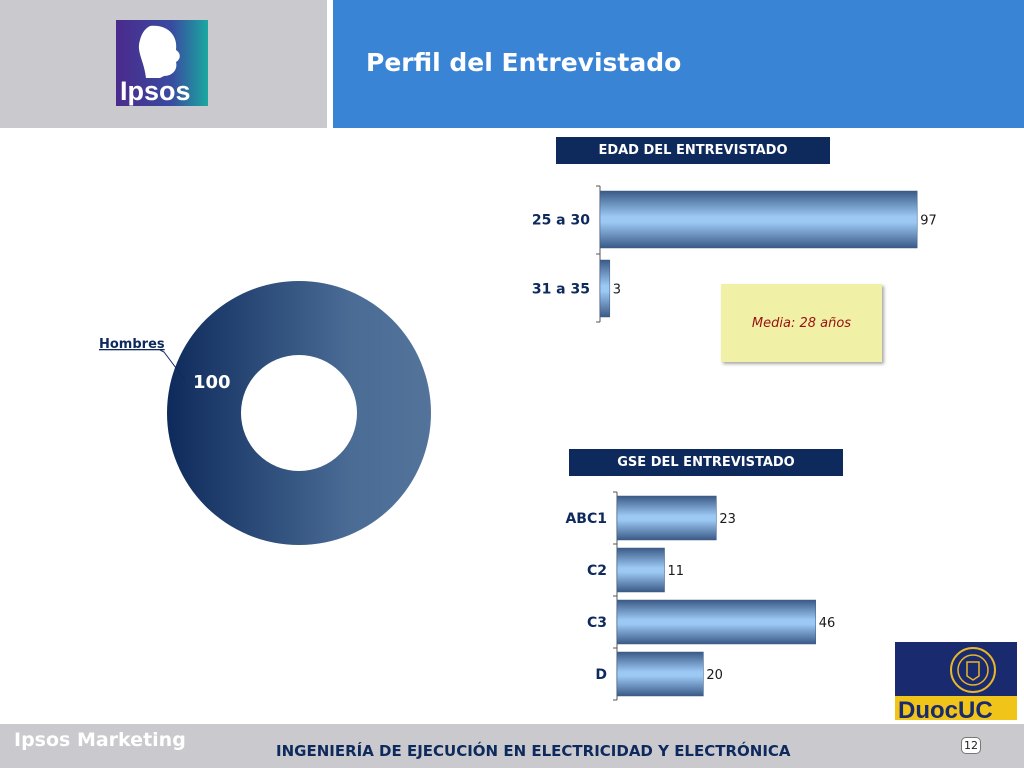  I want to click on donut-category-label: Hombres, so click(132, 344).